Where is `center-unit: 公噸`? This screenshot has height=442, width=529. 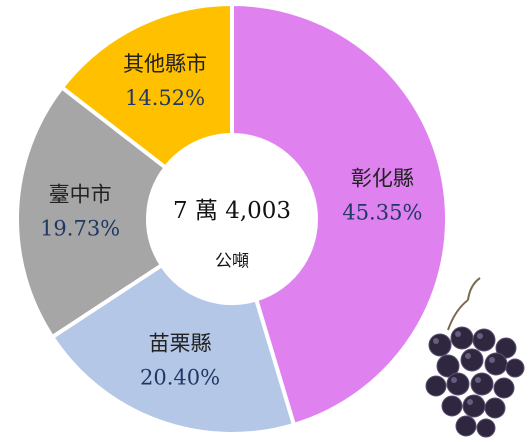 center-unit: 公噸 is located at coordinates (232, 262).